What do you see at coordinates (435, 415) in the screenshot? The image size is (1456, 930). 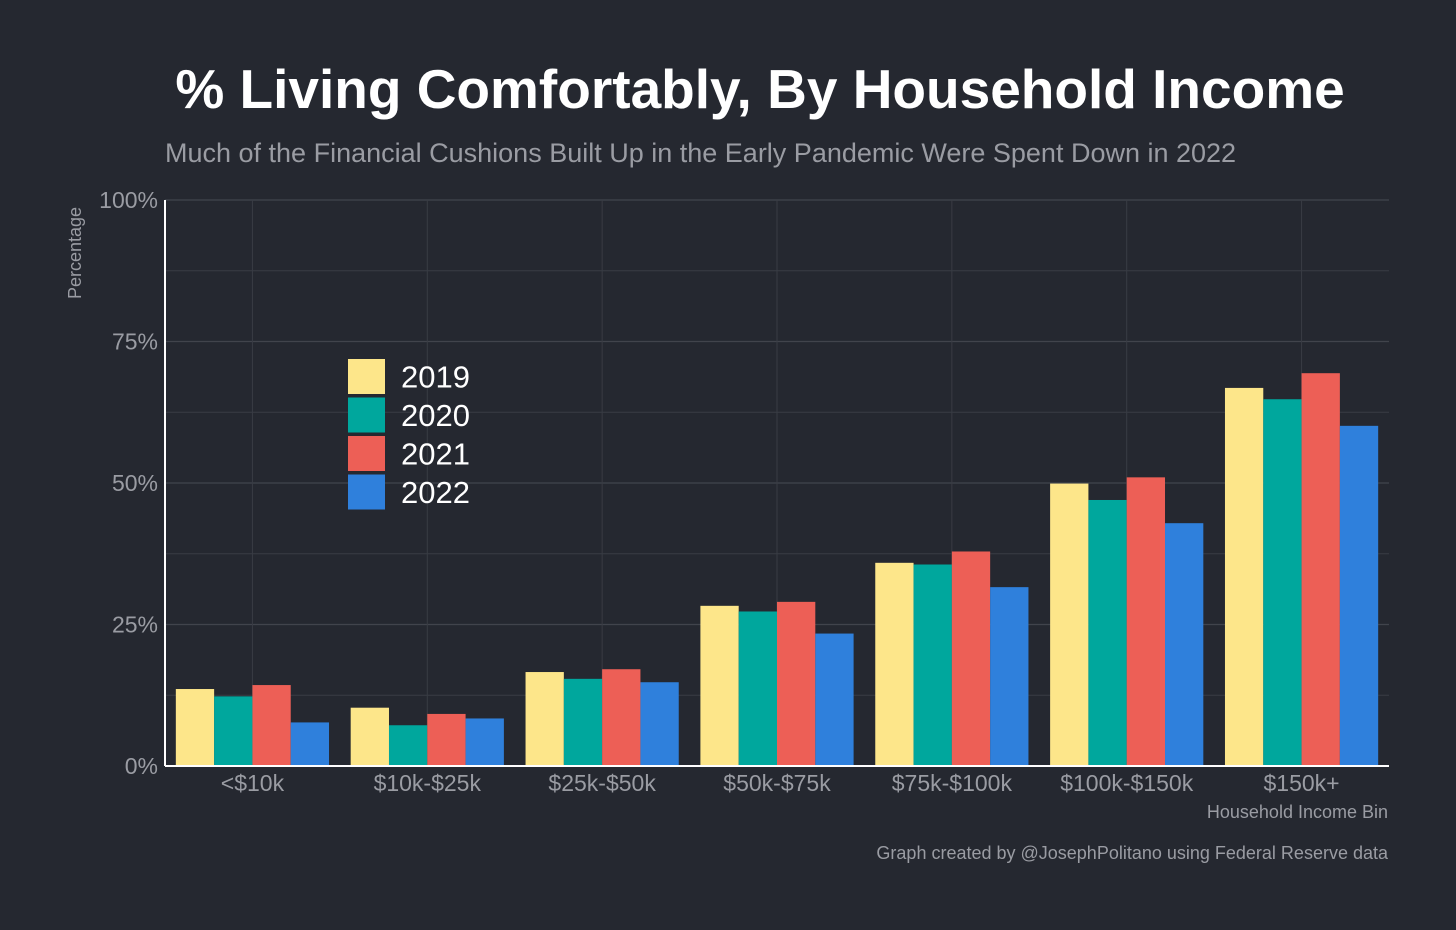 I see `legend-label-2020: 2020` at bounding box center [435, 415].